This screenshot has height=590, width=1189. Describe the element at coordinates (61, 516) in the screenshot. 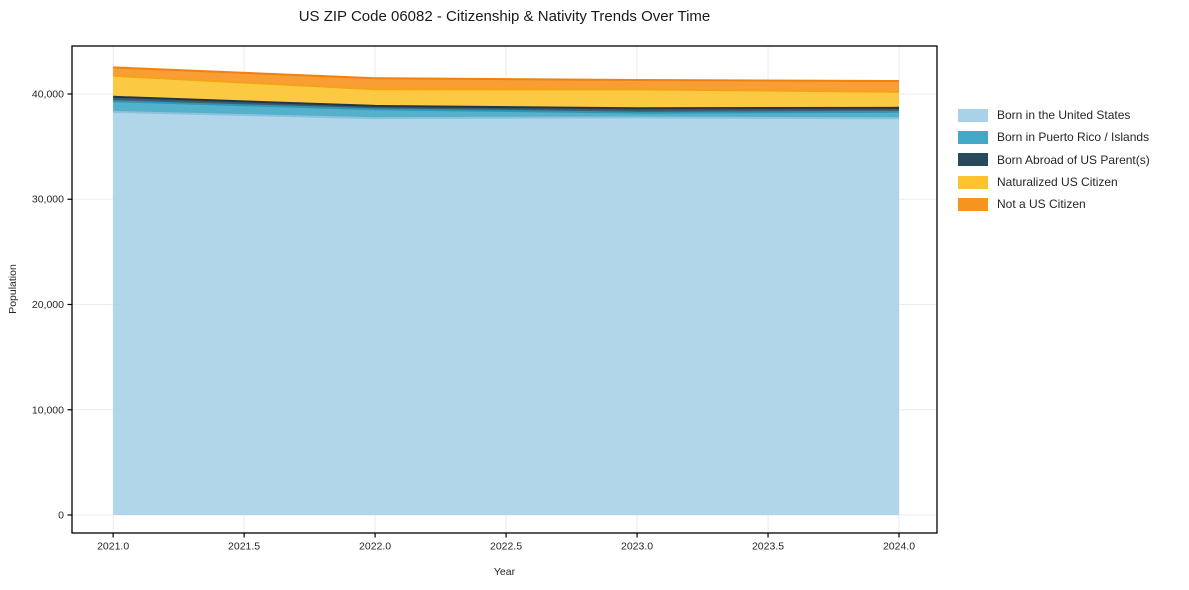

I see `y-tick-label: 0` at that location.